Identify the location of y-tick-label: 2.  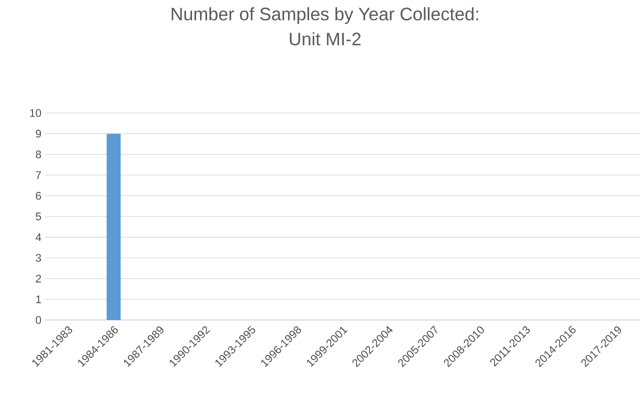
(38, 278).